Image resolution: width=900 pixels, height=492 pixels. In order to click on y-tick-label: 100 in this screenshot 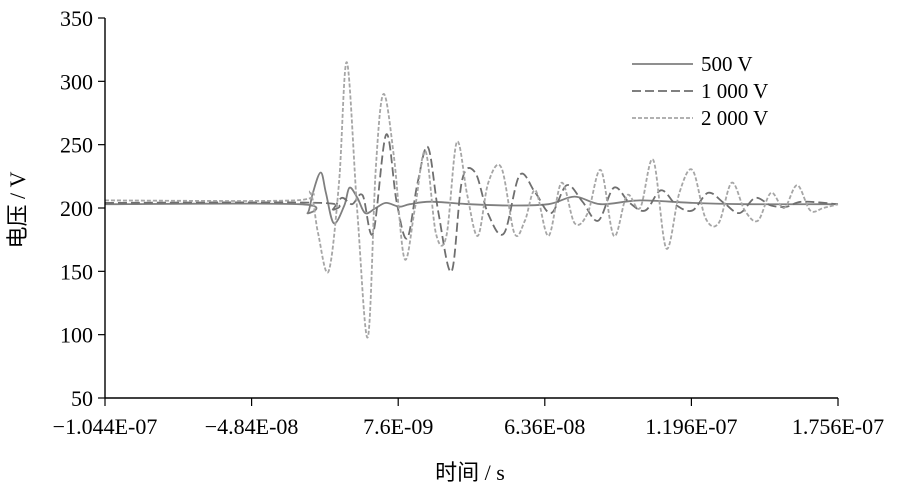, I will do `click(76, 335)`.